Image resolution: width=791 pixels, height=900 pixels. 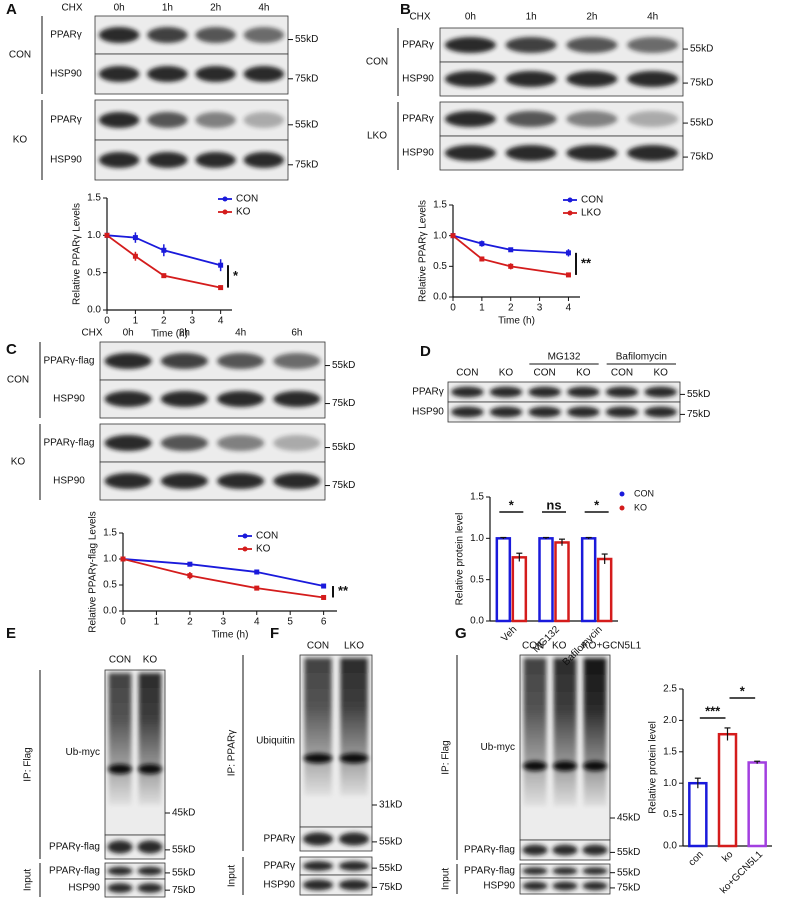 I want to click on lane-label: 1h, so click(x=167, y=8).